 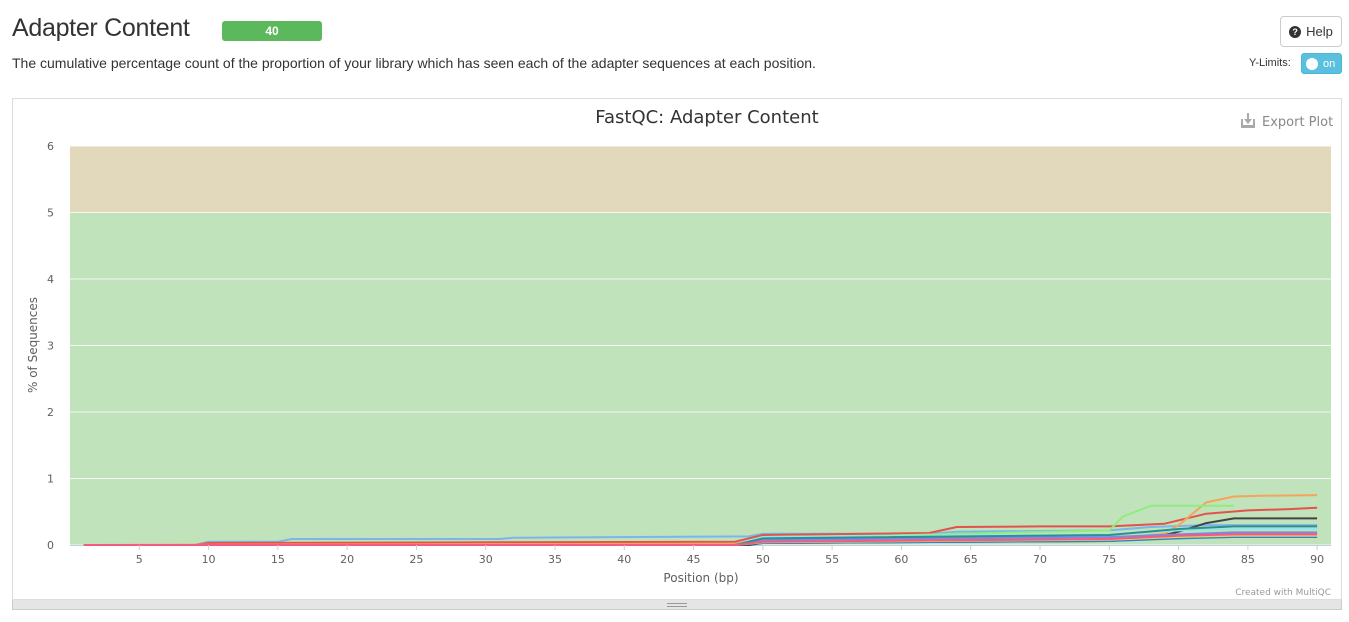 I want to click on help-button: ? Help, so click(x=1311, y=31).